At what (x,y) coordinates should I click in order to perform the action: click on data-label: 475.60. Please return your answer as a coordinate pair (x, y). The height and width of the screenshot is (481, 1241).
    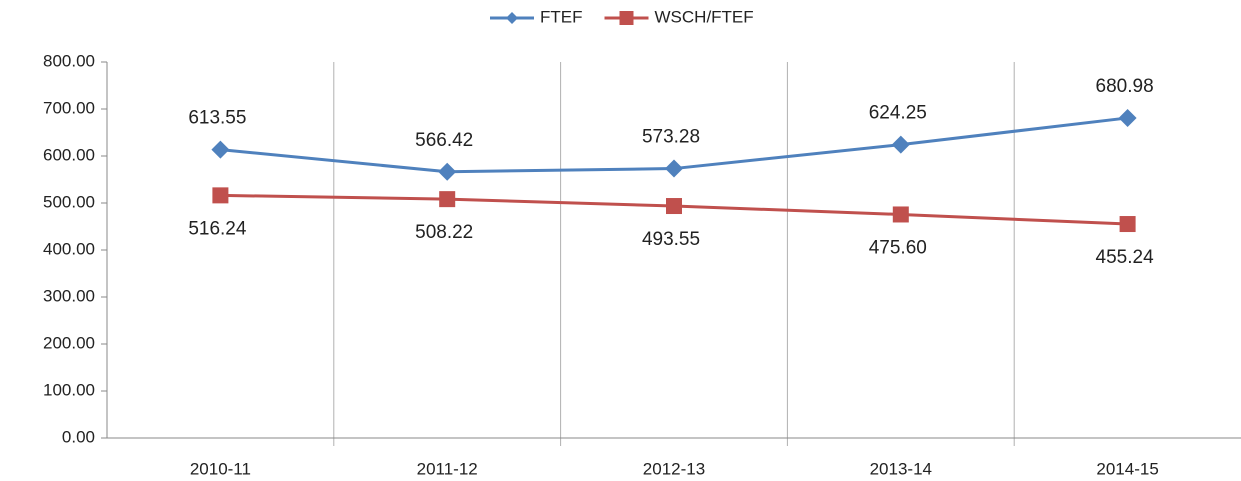
    Looking at the image, I should click on (898, 247).